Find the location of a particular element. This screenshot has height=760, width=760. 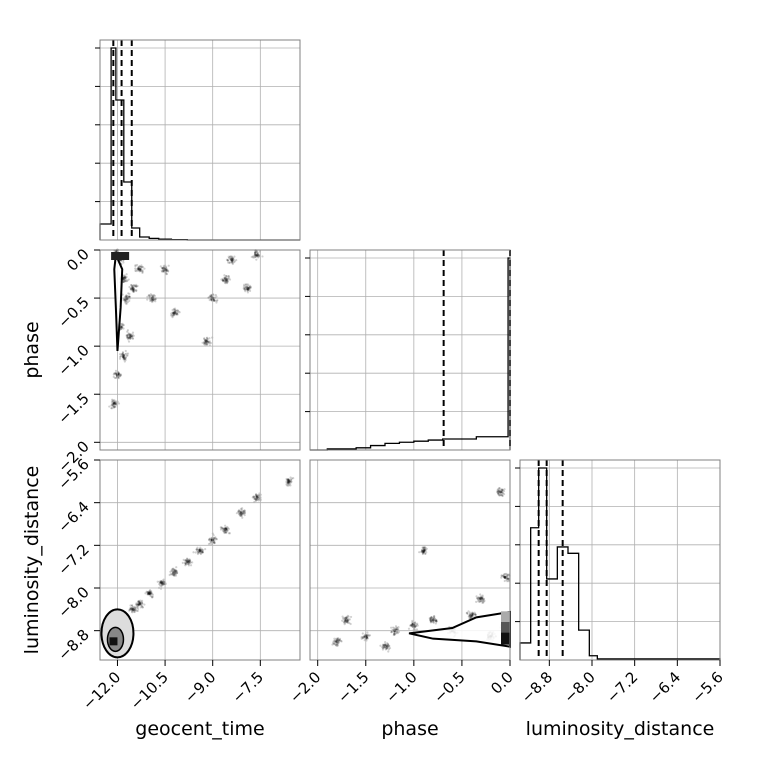

scatter-point is located at coordinates (175, 572).